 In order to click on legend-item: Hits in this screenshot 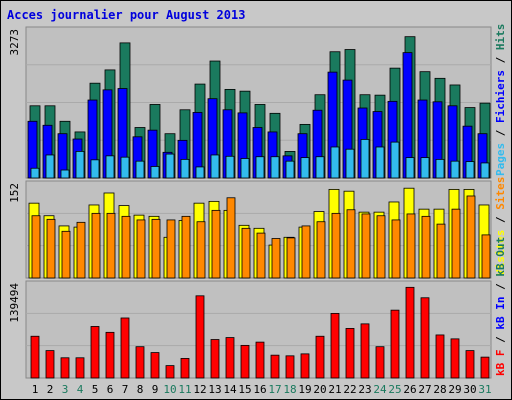, I will do `click(500, 37)`.